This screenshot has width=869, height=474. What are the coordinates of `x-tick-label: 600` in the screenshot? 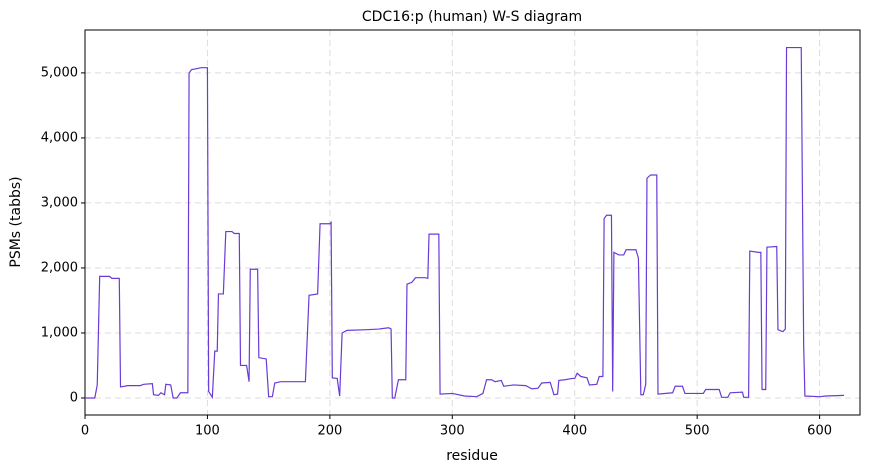 It's located at (819, 431).